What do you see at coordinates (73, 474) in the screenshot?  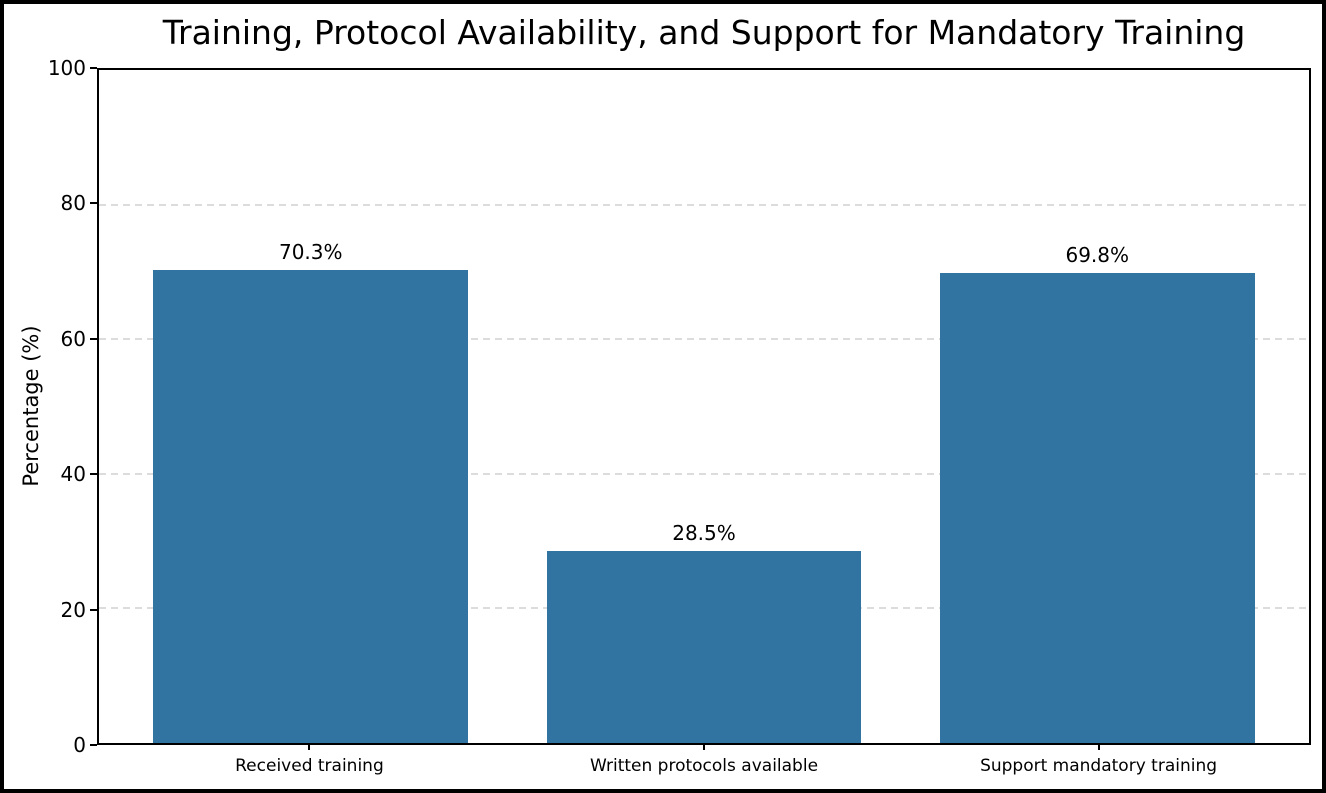 I see `y-tick-label: 40` at bounding box center [73, 474].